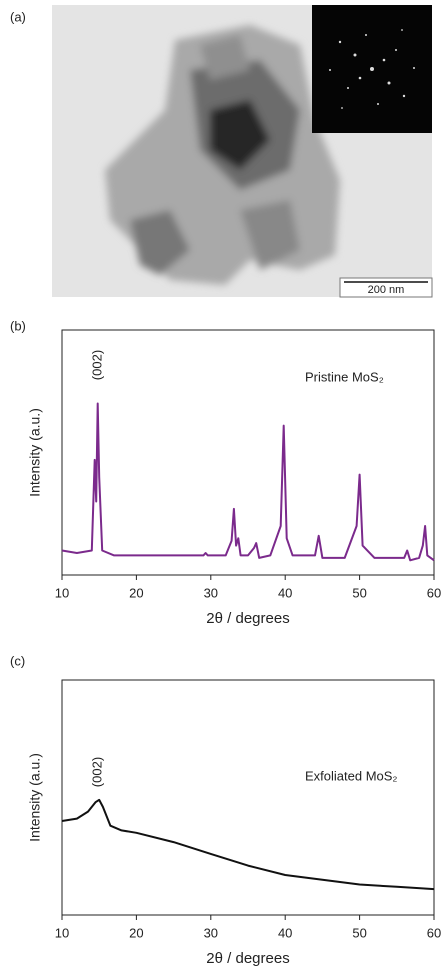  What do you see at coordinates (372, 69) in the screenshot?
I see `diffraction-spots` at bounding box center [372, 69].